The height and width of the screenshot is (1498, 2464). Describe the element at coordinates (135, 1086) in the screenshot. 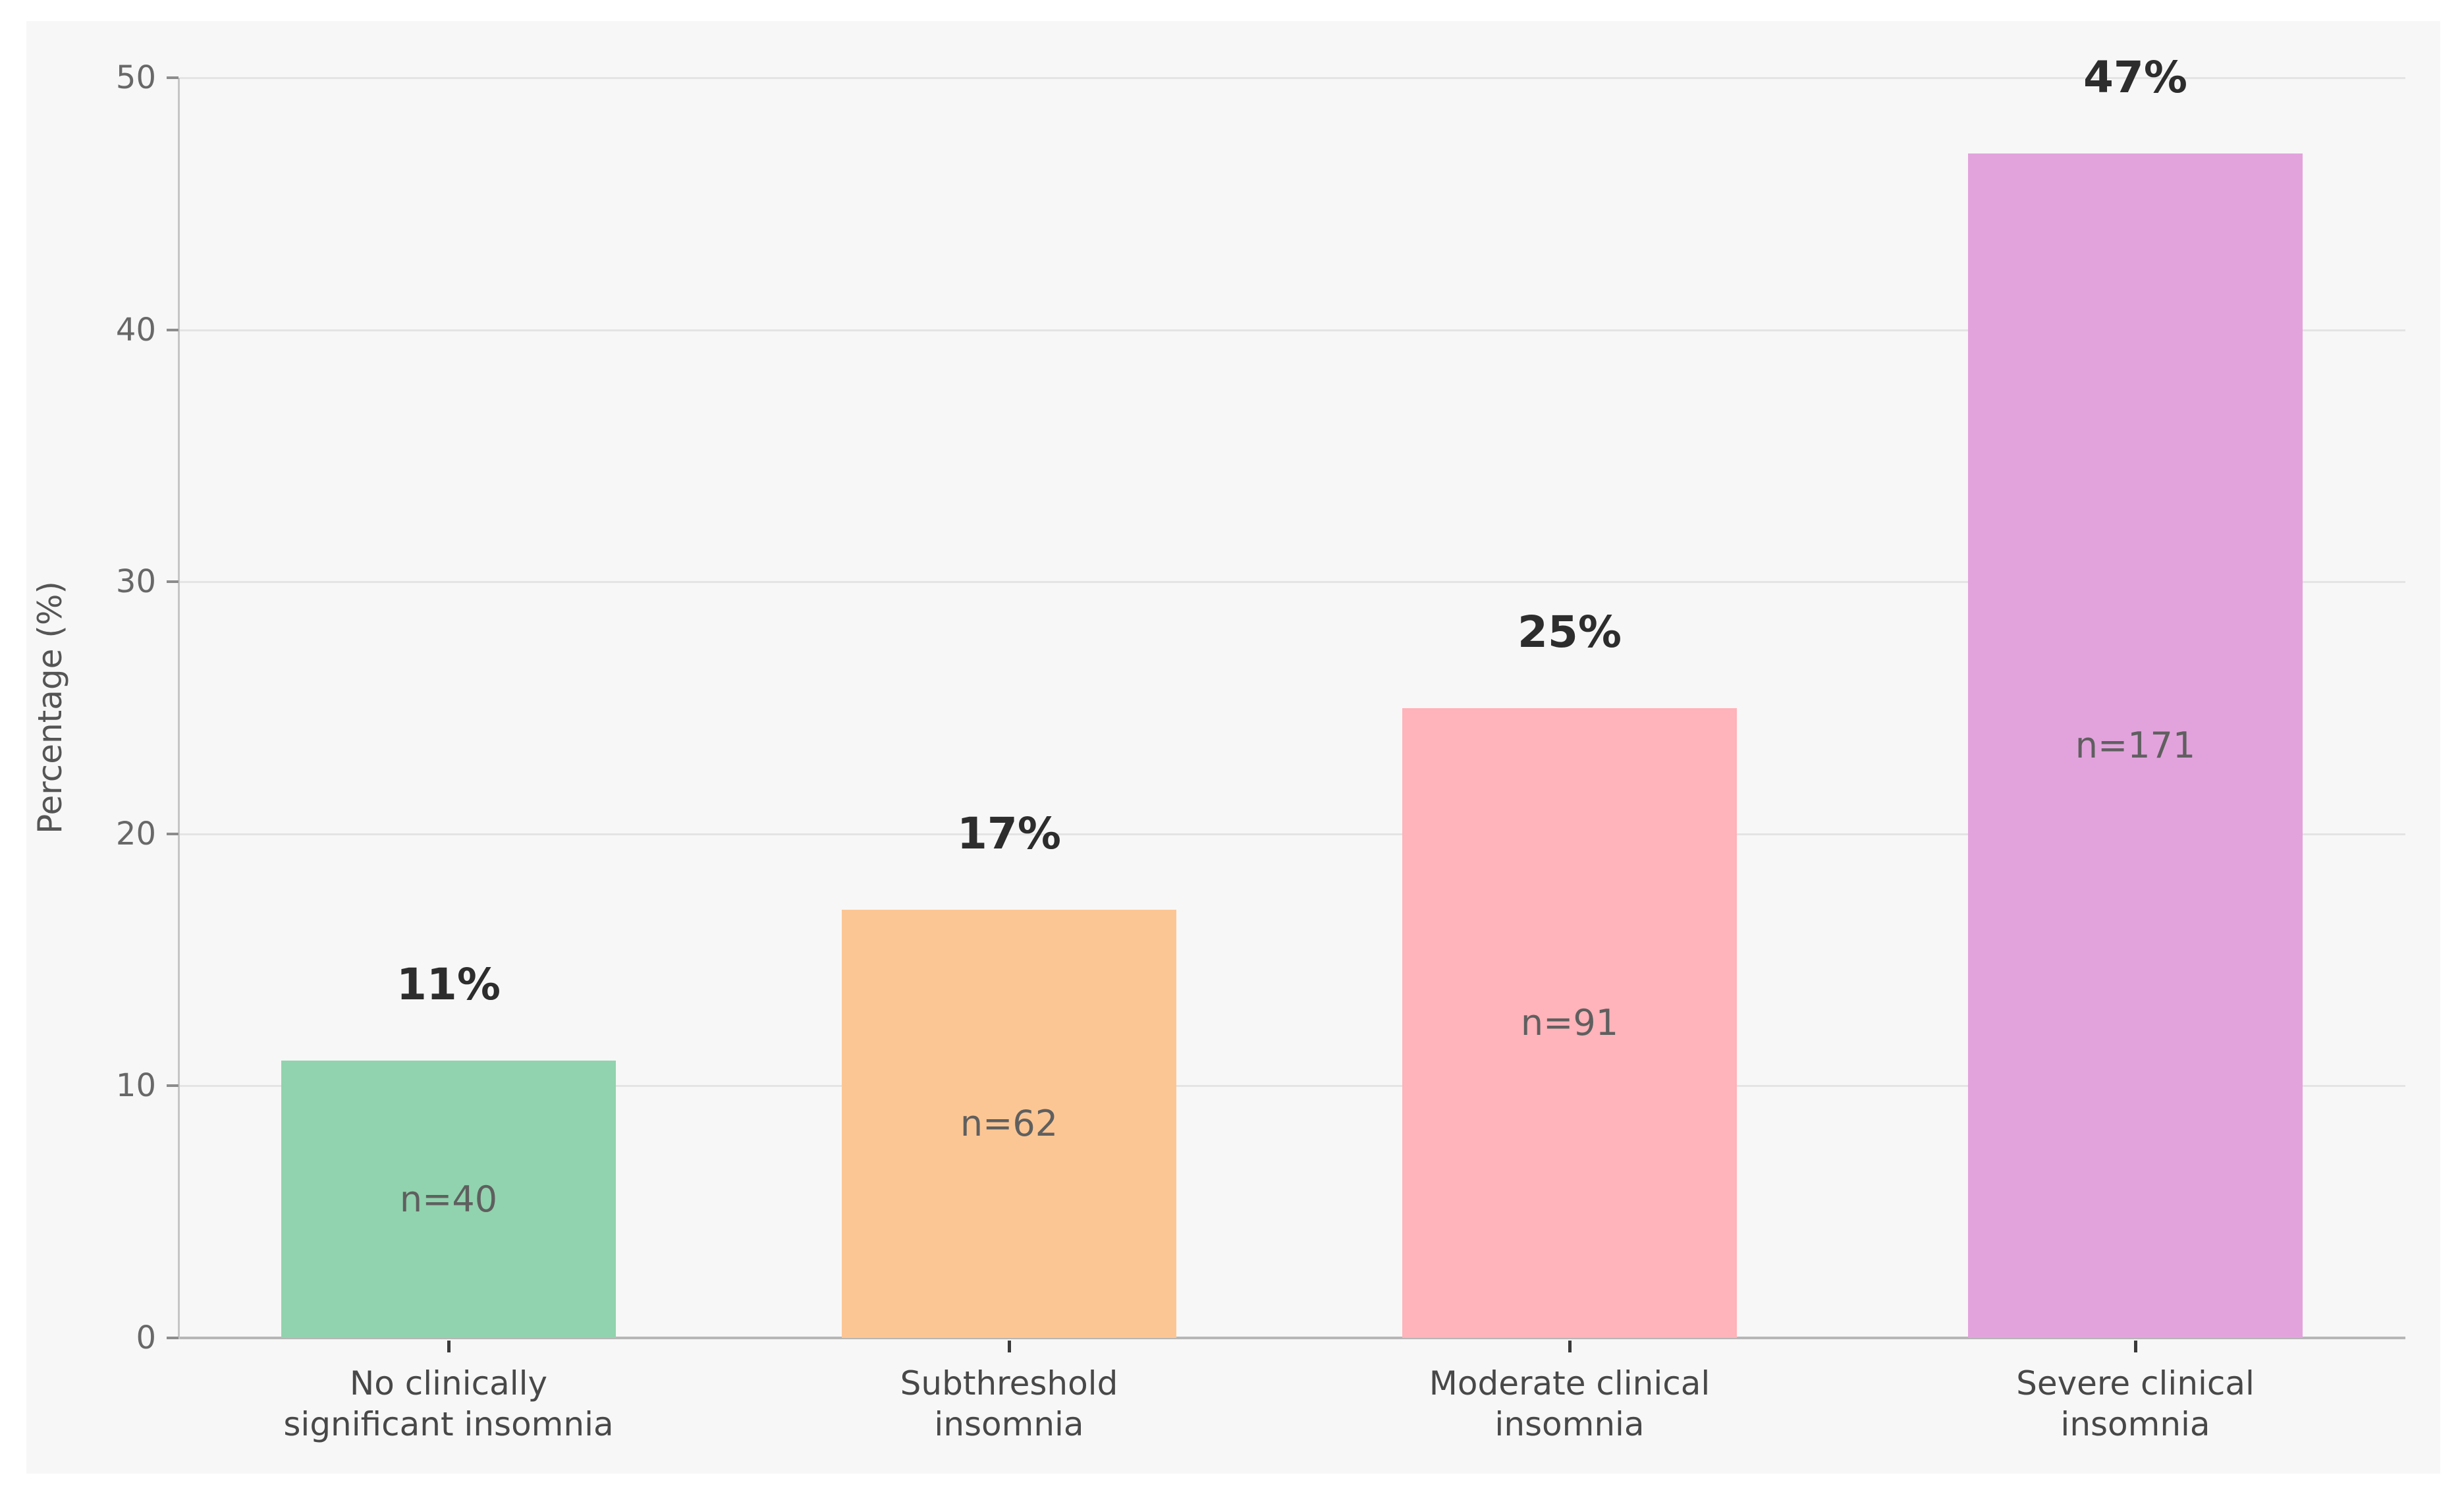

I see `y-tick-label-10: 10` at that location.